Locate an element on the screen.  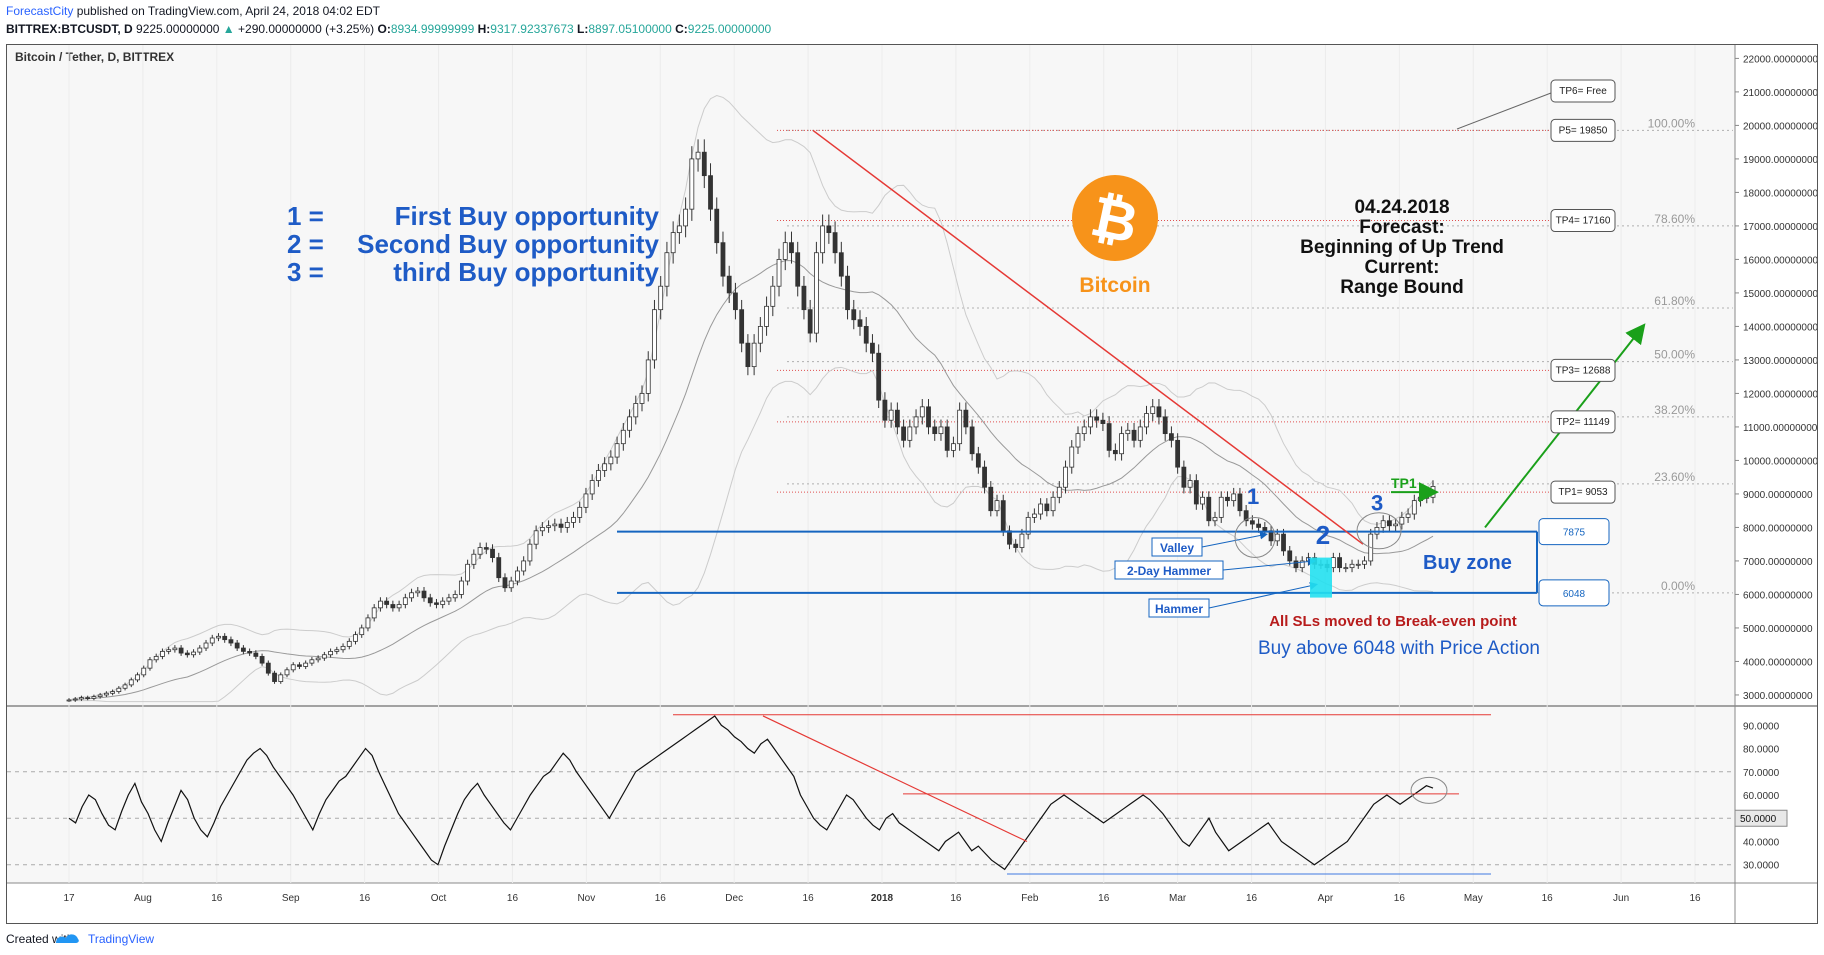
time-axis-label: 16 is located at coordinates (1252, 898).